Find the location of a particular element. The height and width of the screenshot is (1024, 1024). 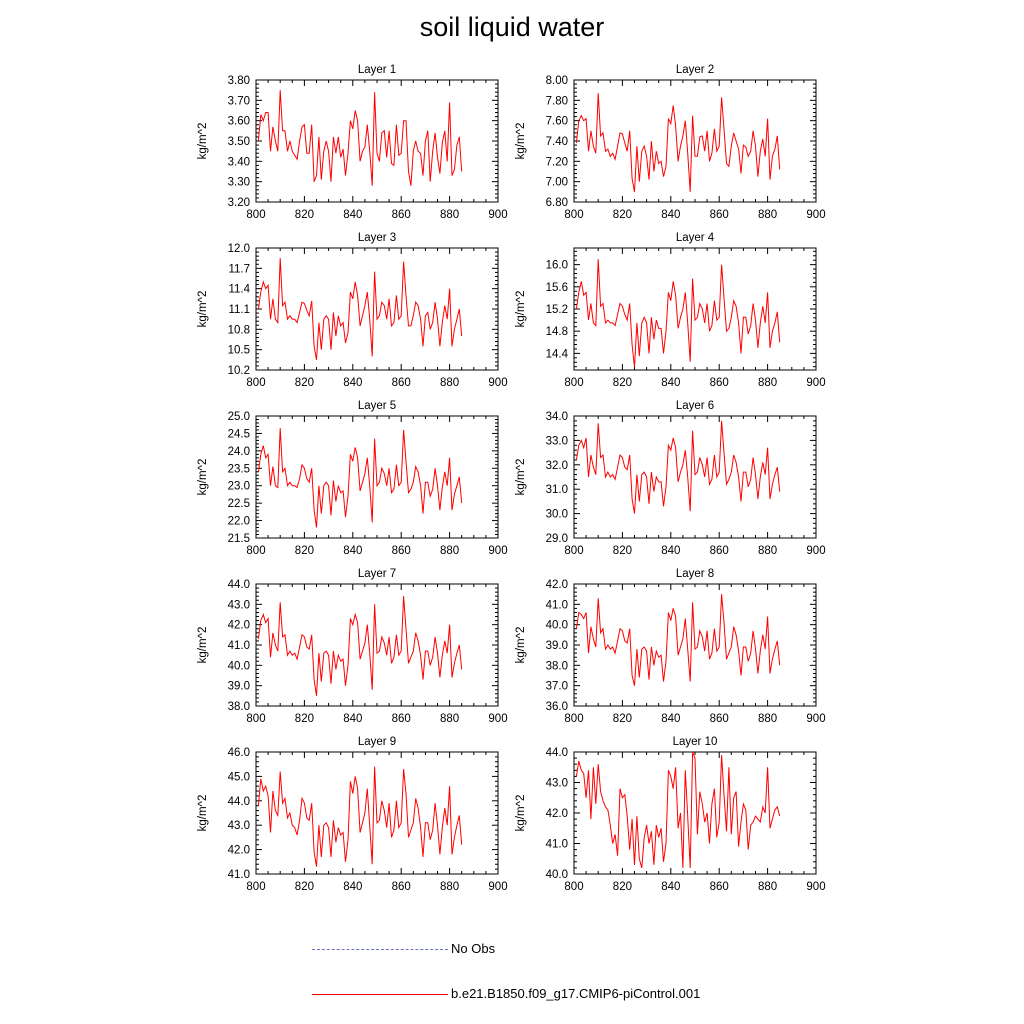

y-tick-label: 14.8 is located at coordinates (557, 332).